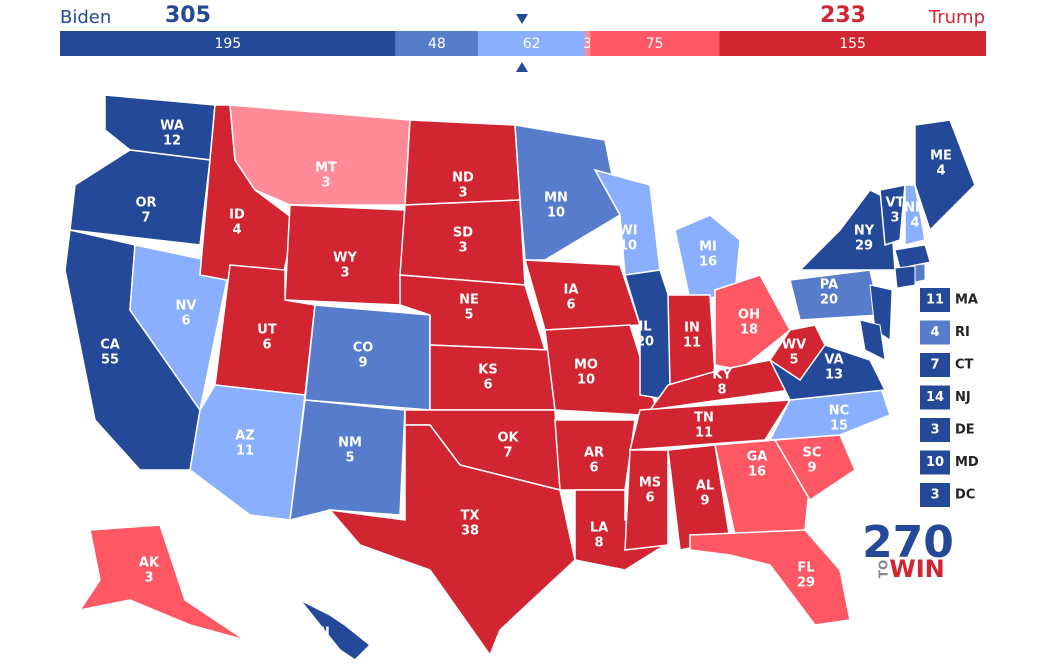 The image size is (1050, 670). Describe the element at coordinates (917, 569) in the screenshot. I see `logo-win: WIN` at that location.